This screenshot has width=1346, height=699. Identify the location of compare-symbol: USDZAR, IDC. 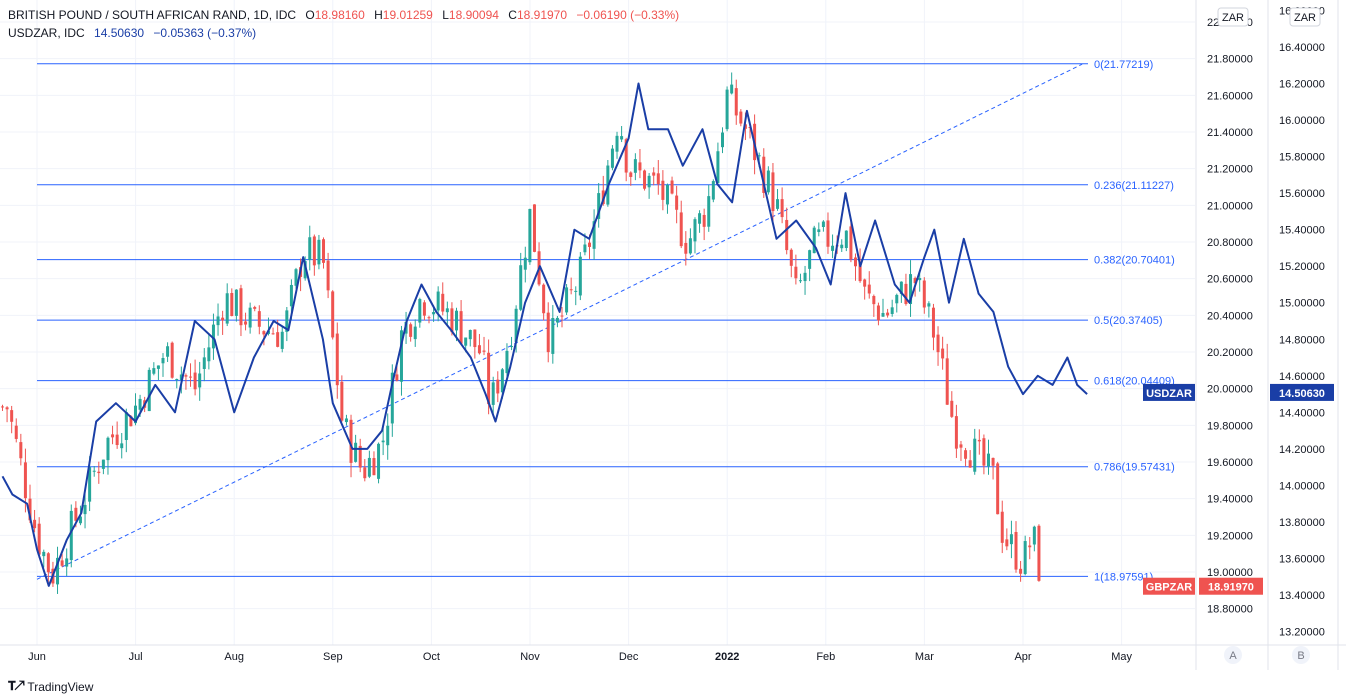
(46, 33).